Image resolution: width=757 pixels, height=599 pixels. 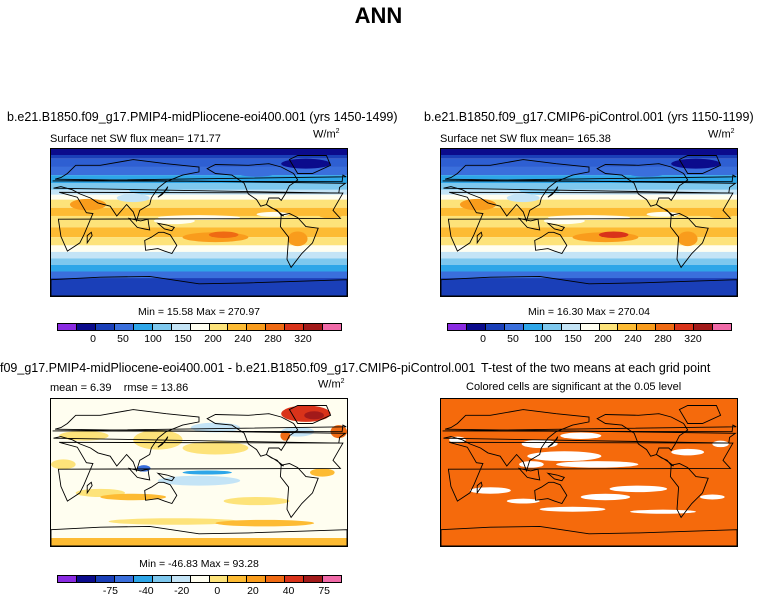 I want to click on panel4-map, so click(x=589, y=472).